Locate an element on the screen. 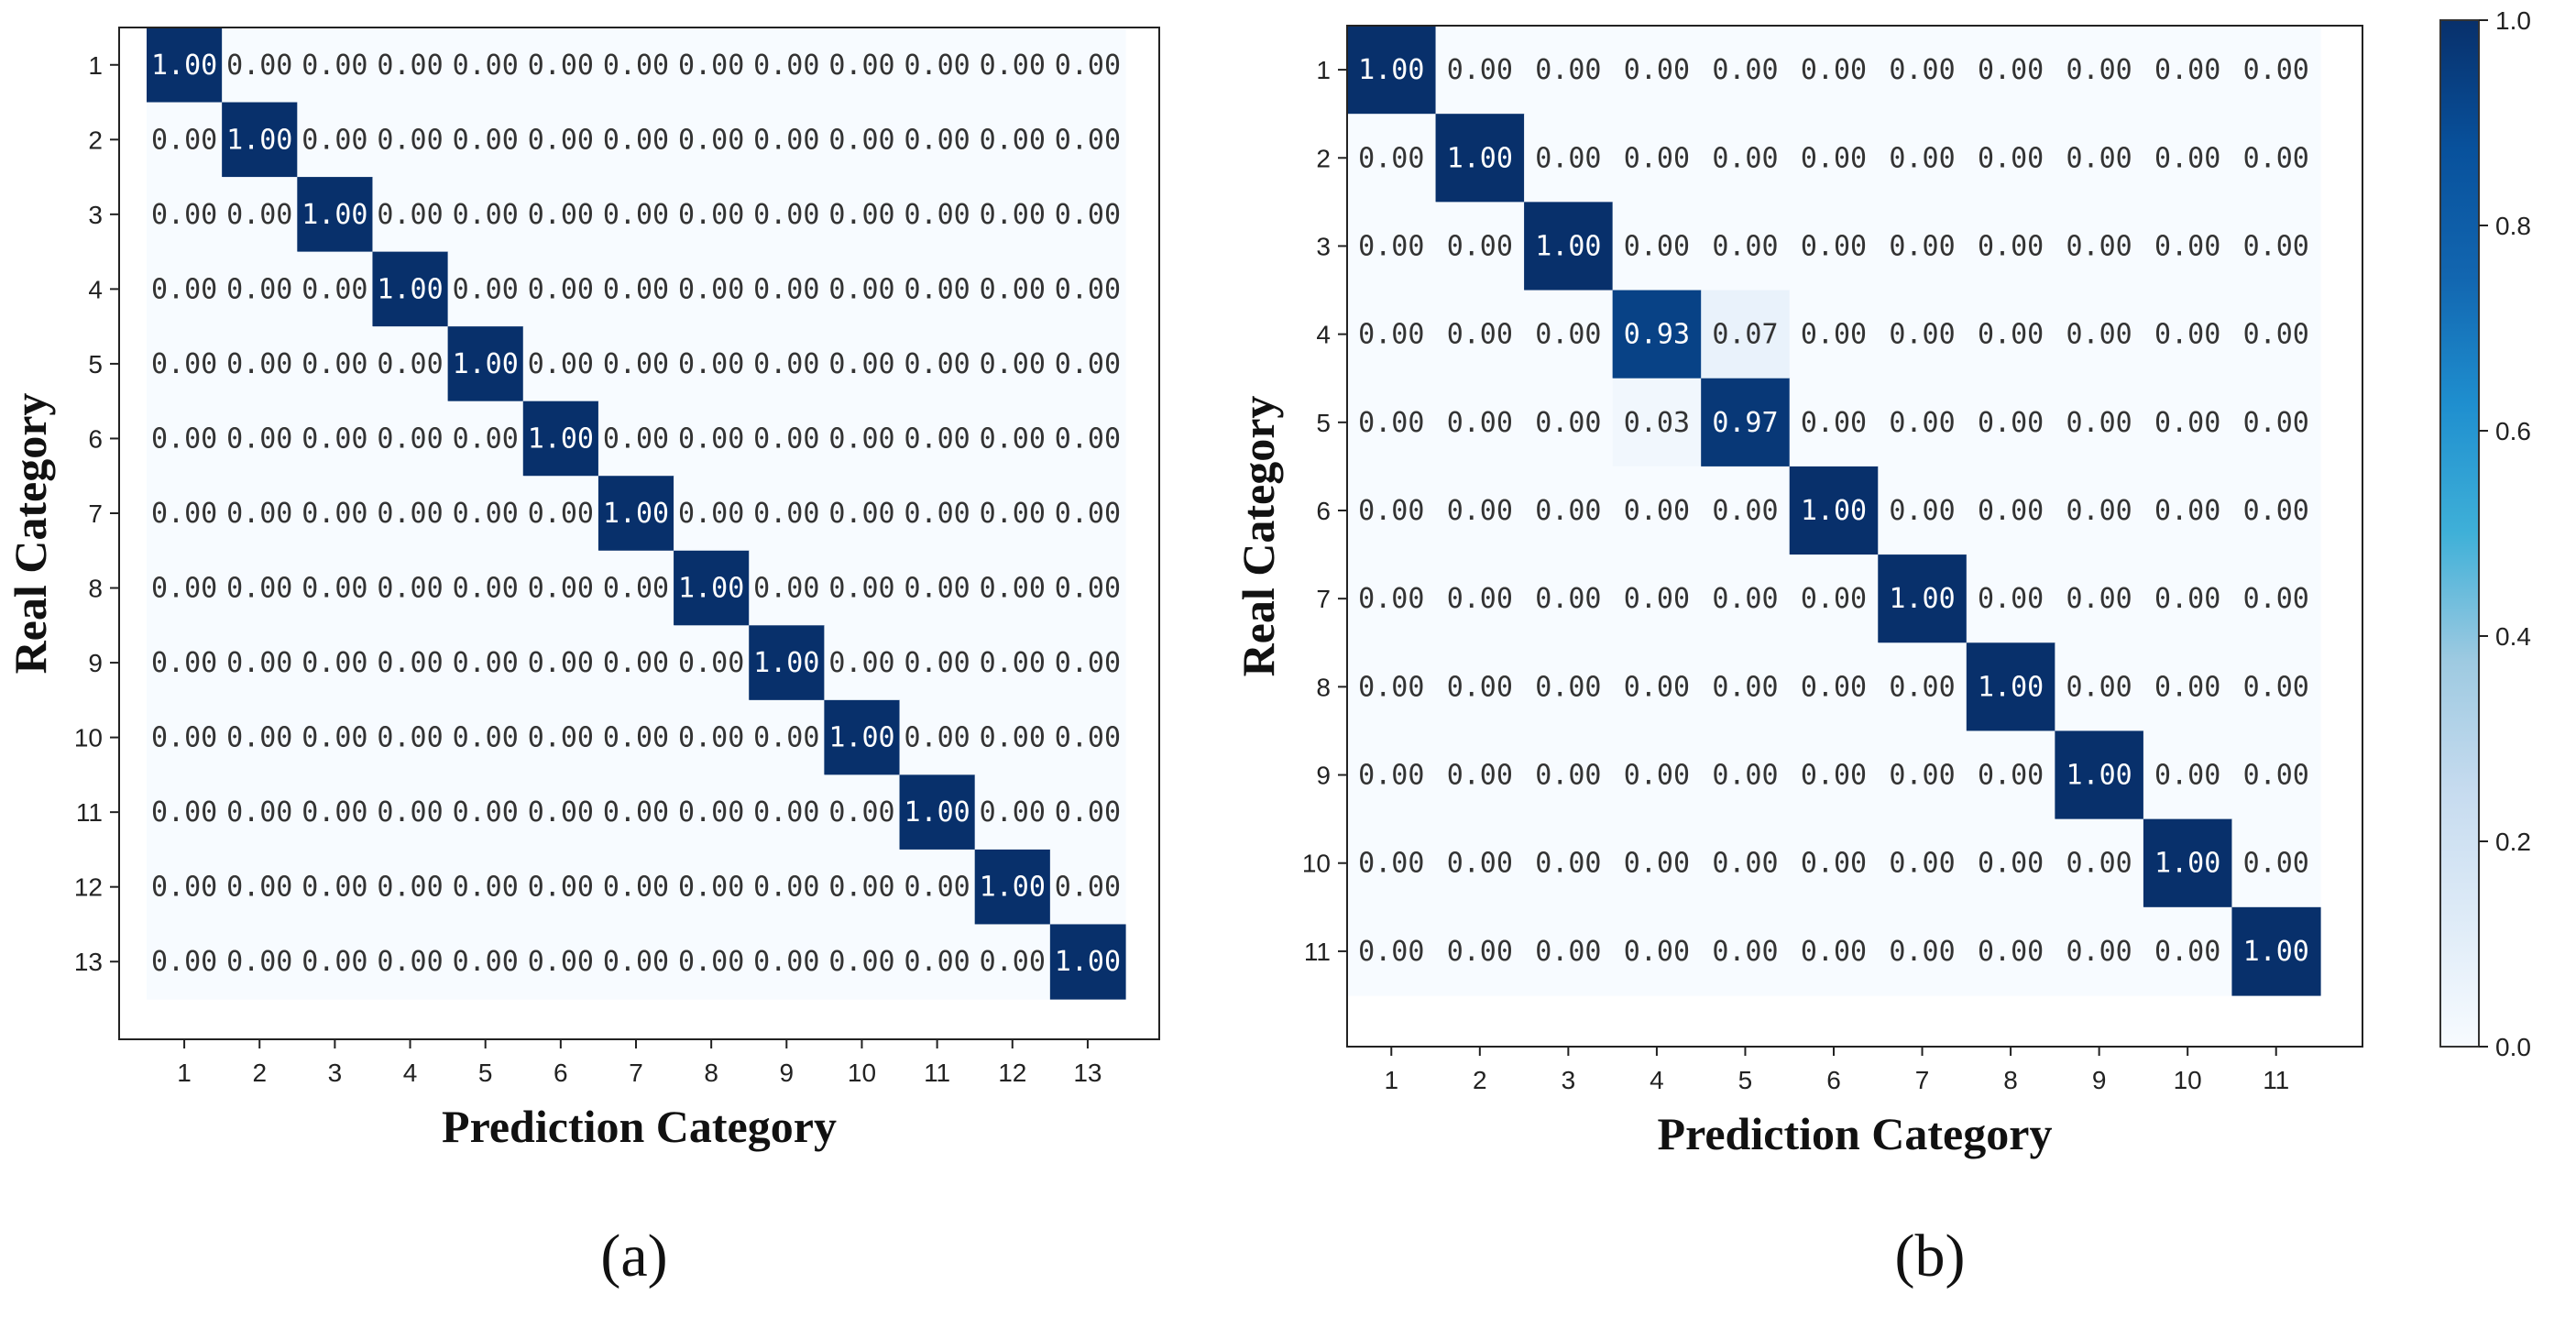  y-tick-label: 8 is located at coordinates (1323, 687).